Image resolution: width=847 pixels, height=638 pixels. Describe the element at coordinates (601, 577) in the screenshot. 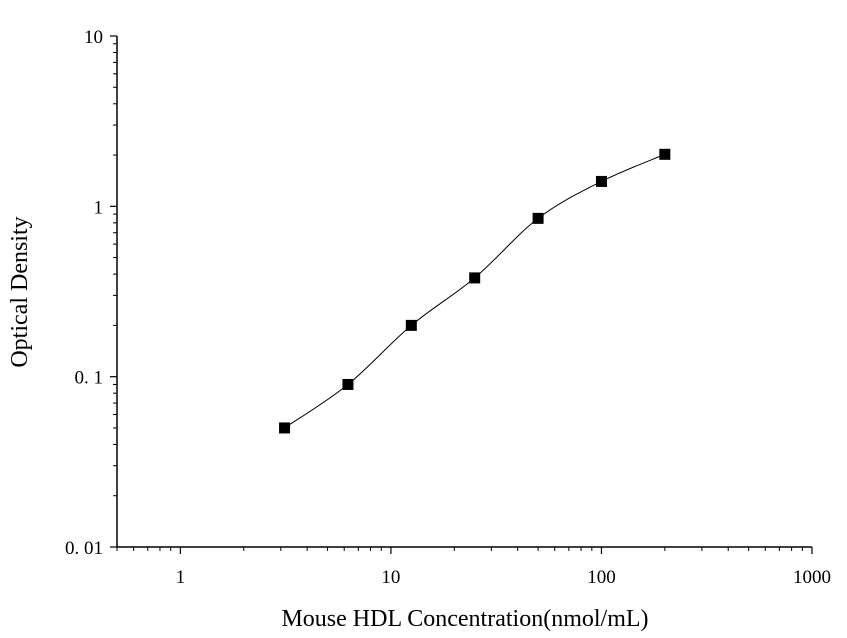

I see `x-tick-label: 100` at that location.